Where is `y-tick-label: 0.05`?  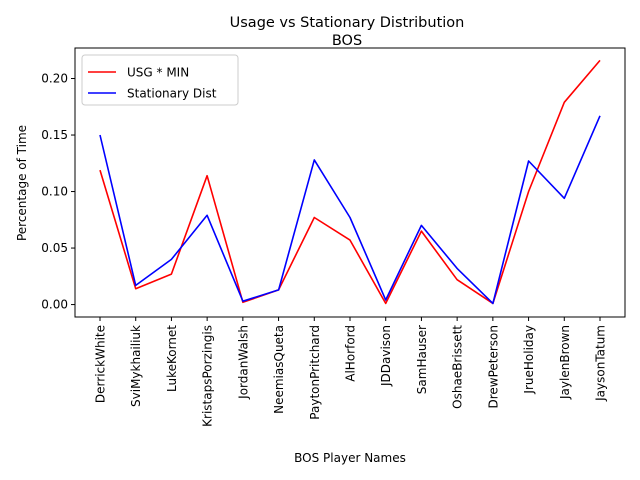
y-tick-label: 0.05 is located at coordinates (54, 248).